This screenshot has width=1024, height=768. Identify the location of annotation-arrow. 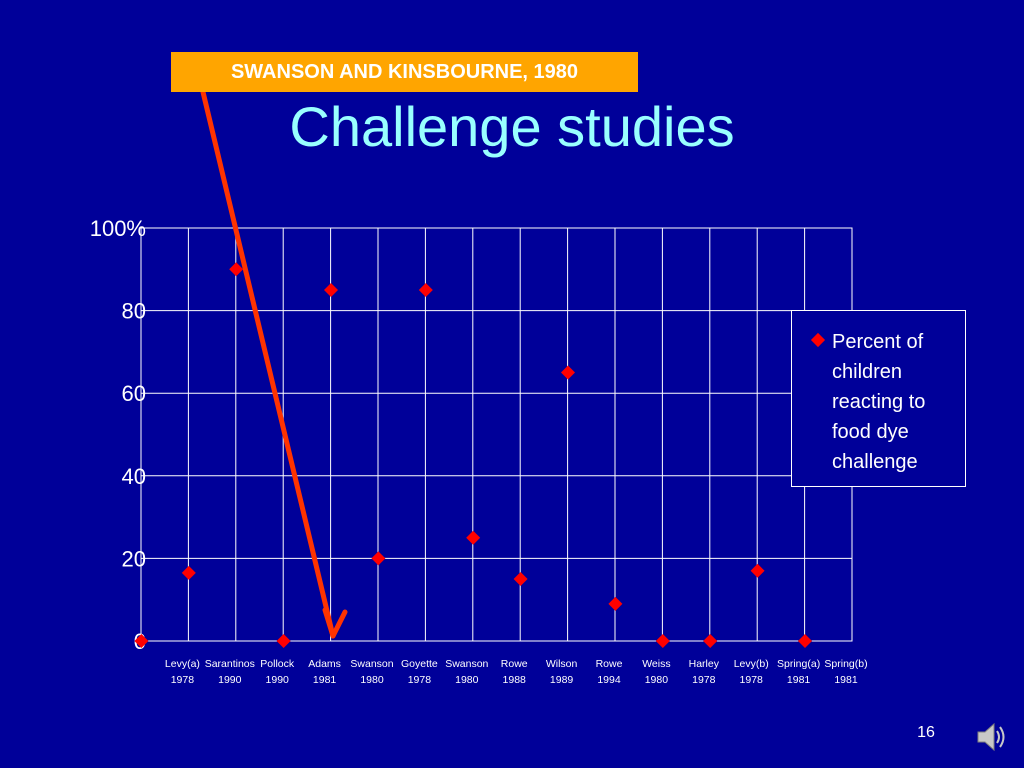
(274, 364).